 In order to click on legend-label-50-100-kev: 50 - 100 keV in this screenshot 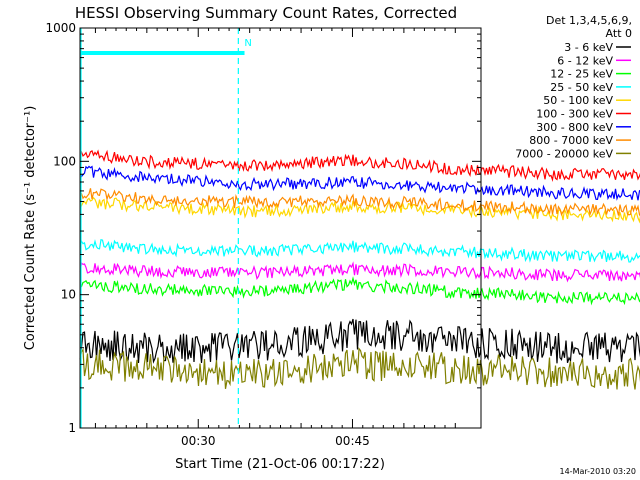, I will do `click(578, 100)`.